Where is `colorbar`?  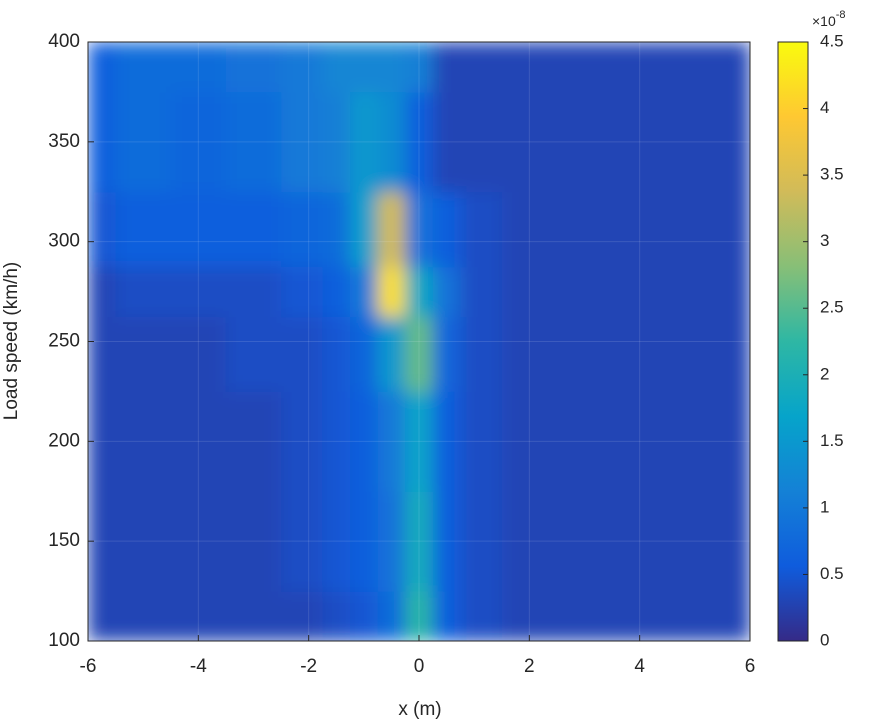
colorbar is located at coordinates (793, 341).